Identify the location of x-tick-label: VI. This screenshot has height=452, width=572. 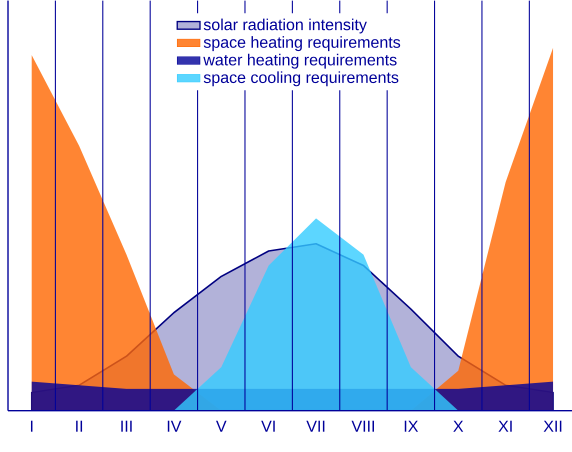
(268, 426).